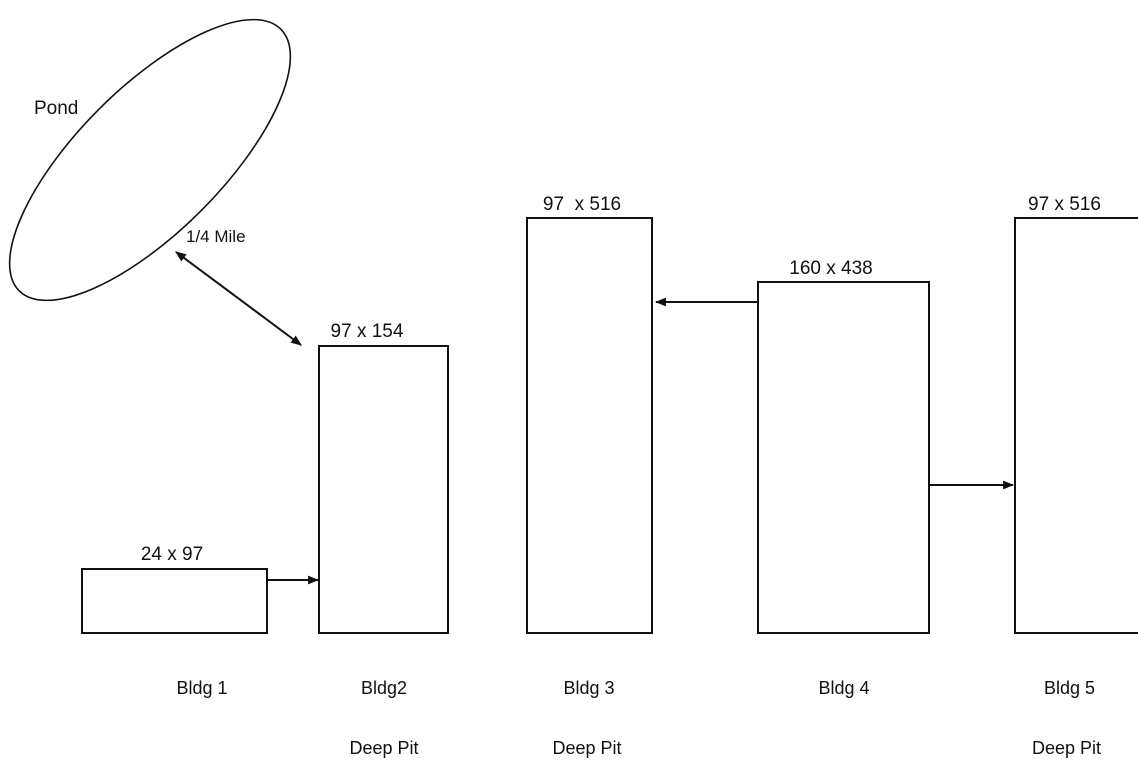 This screenshot has width=1138, height=764. I want to click on bldg-2-dimensions: 97 x 154, so click(367, 331).